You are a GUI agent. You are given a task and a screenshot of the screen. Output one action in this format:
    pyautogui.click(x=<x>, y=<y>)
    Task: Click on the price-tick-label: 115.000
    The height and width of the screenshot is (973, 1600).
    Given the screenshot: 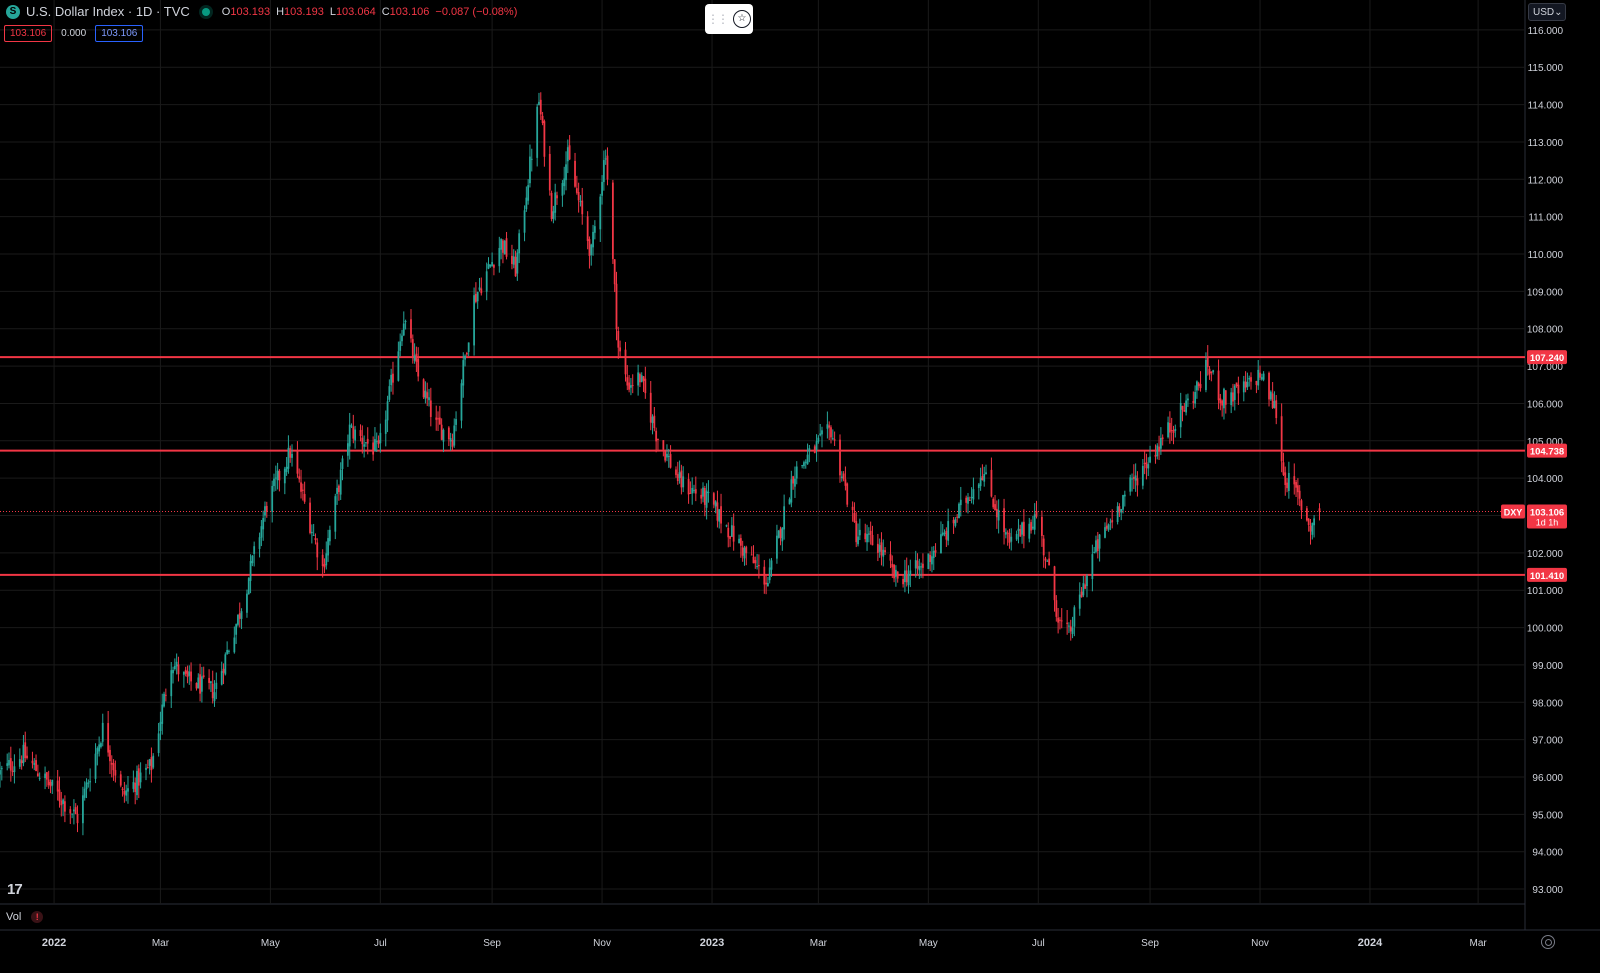 What is the action you would take?
    pyautogui.click(x=1546, y=68)
    